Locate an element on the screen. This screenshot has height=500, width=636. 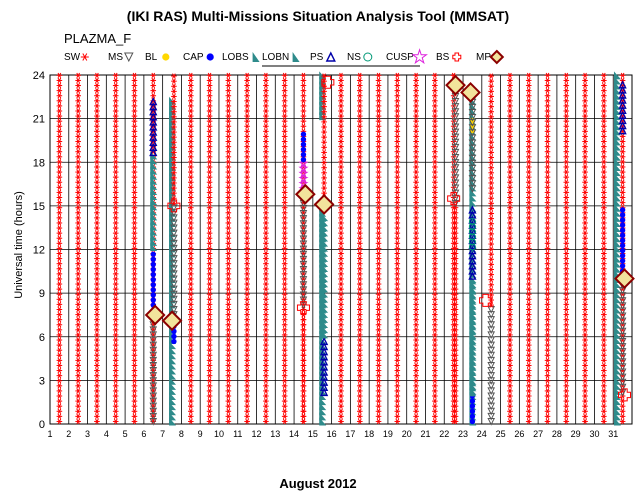
x-tick-label: 6 is located at coordinates (143, 434).